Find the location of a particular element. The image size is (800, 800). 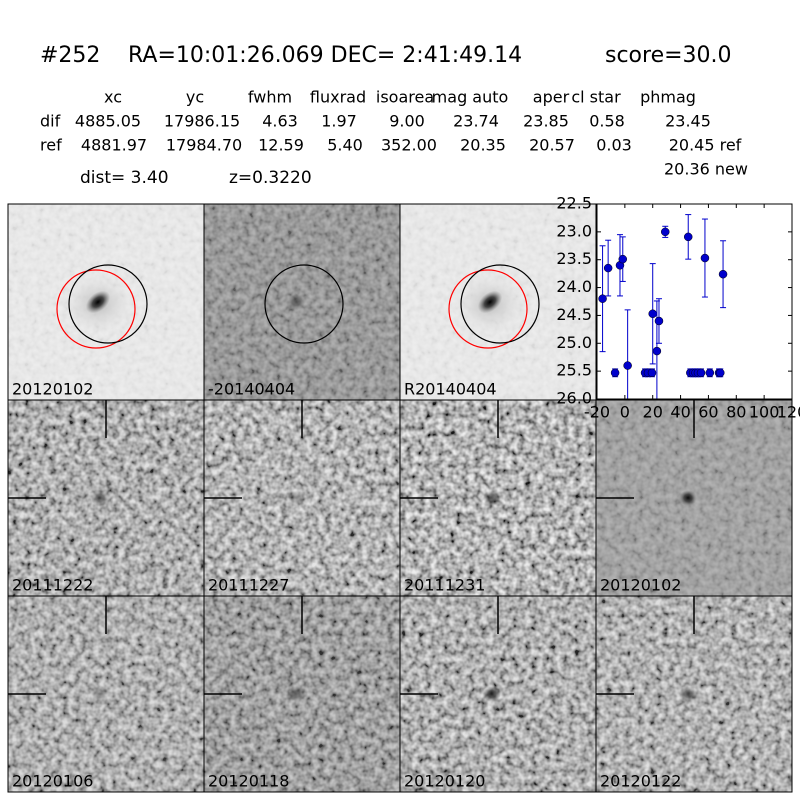

distance: dist= 3.40 is located at coordinates (124, 178).